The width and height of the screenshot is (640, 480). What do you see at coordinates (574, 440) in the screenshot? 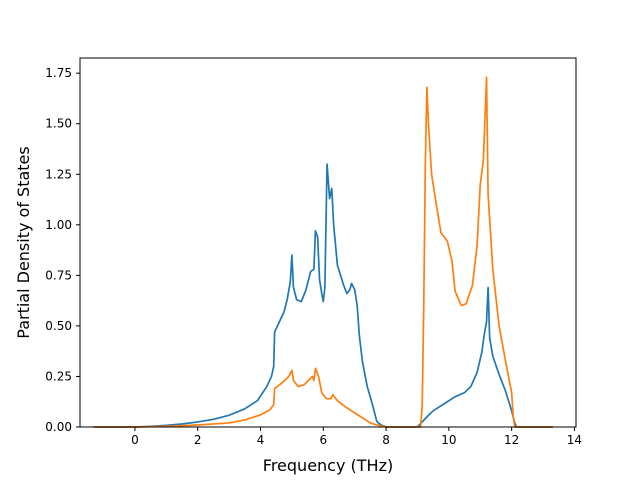
I see `x-tick-label: 14` at bounding box center [574, 440].